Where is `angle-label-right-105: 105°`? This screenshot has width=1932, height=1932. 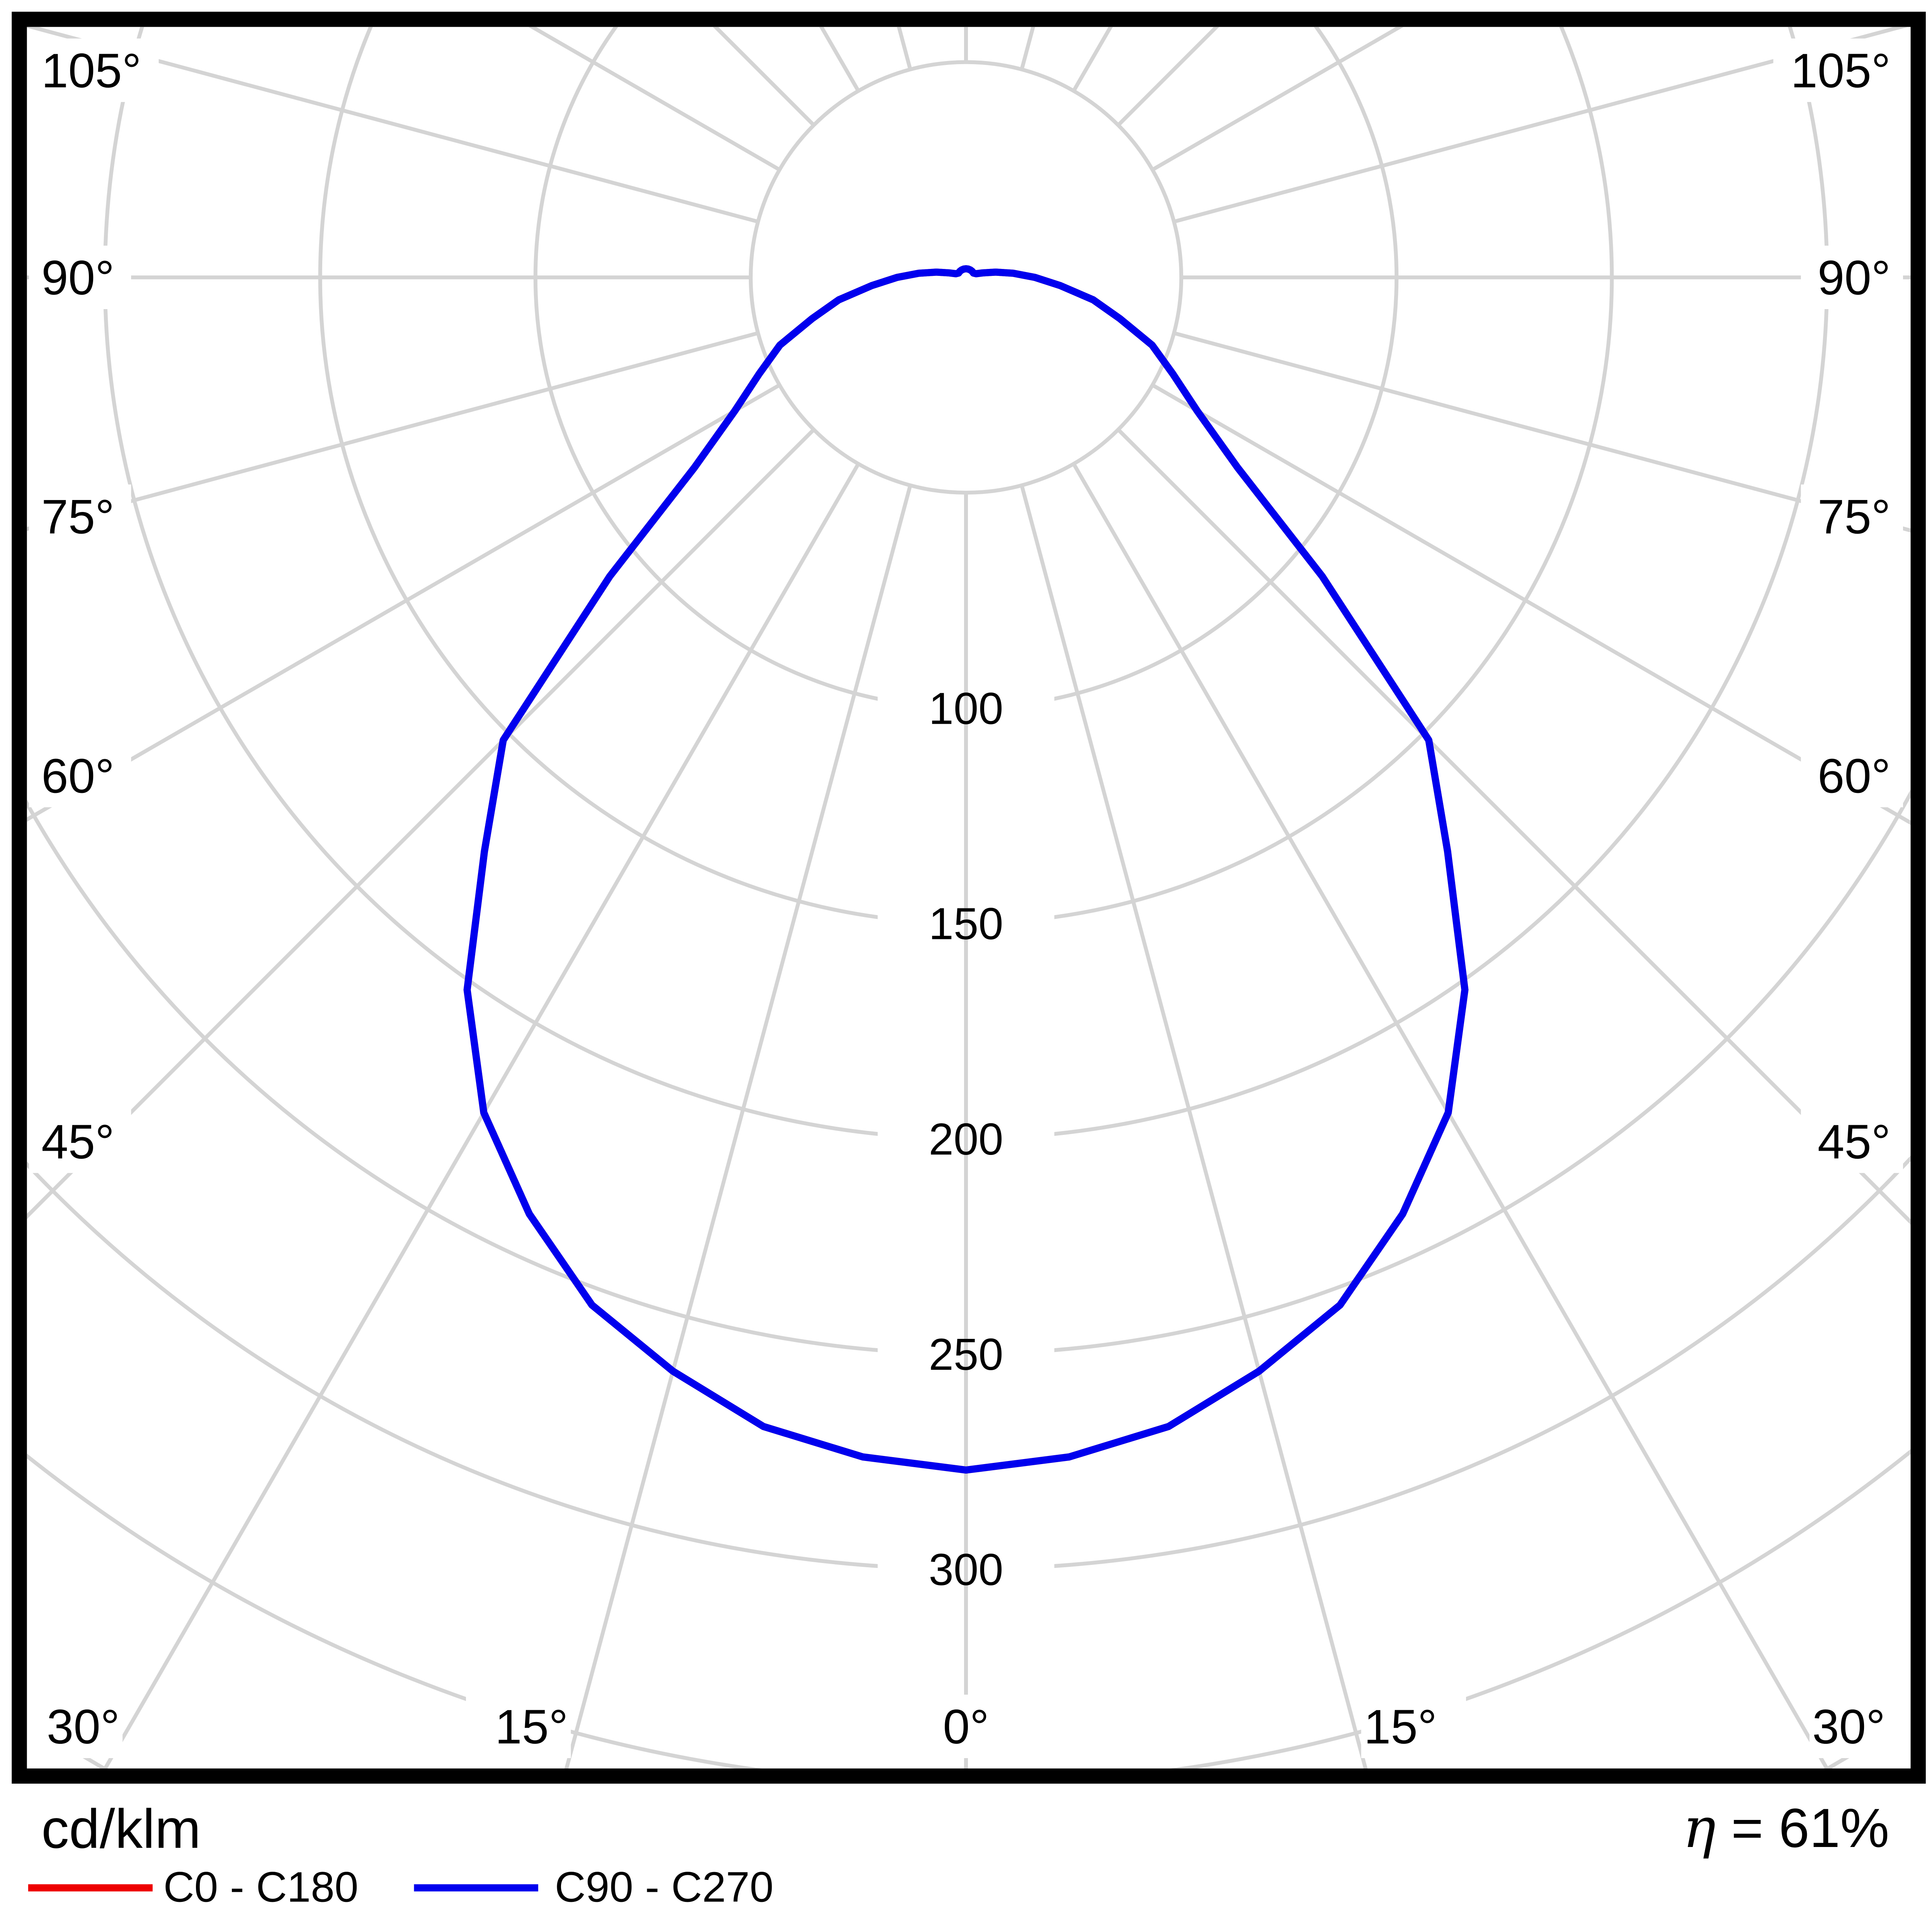 angle-label-right-105: 105° is located at coordinates (1841, 71).